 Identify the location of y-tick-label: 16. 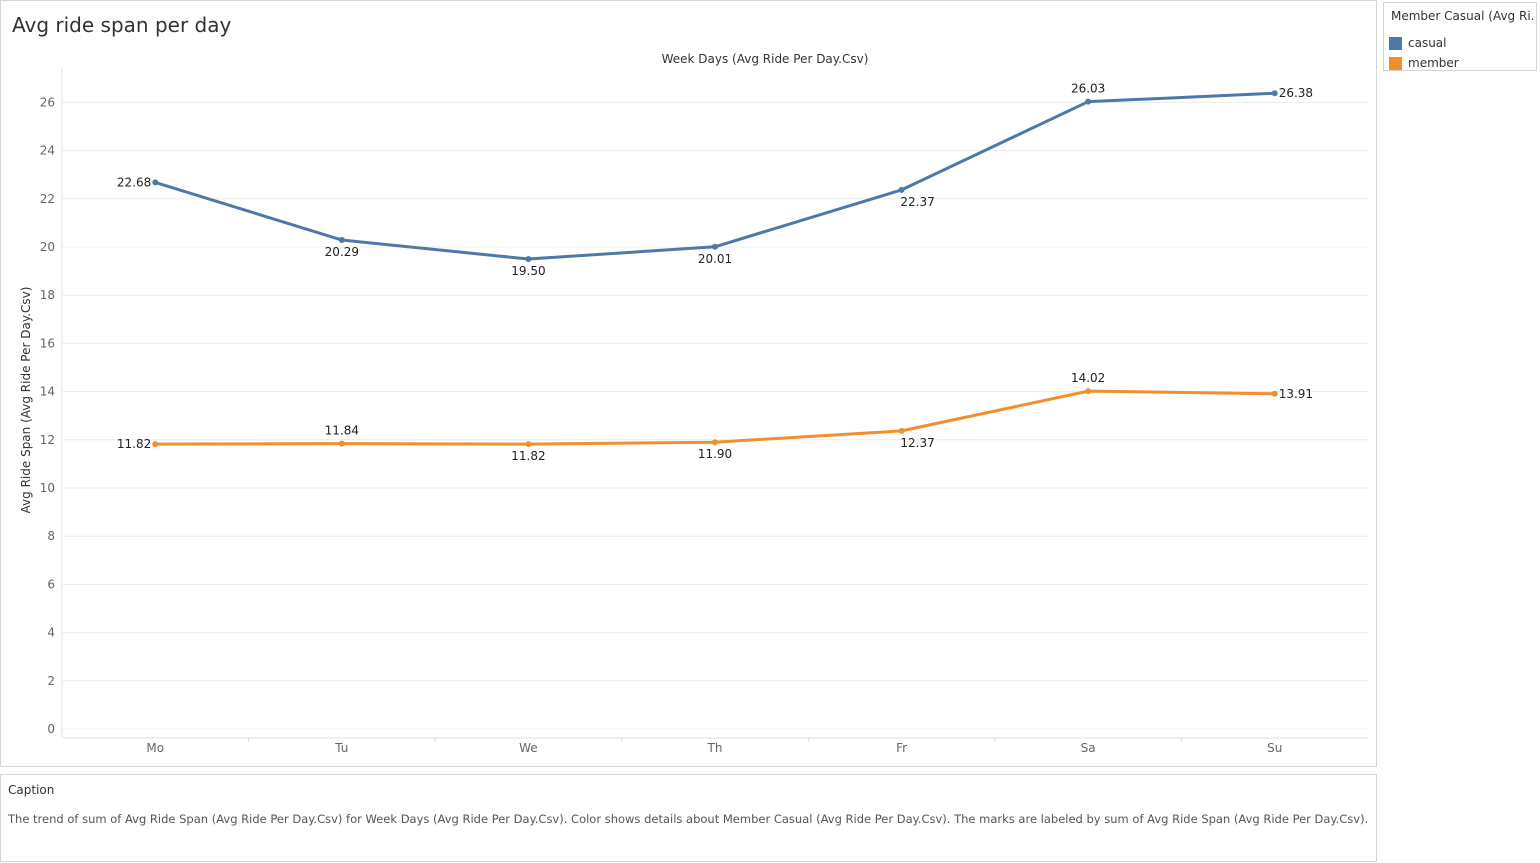
(47, 343).